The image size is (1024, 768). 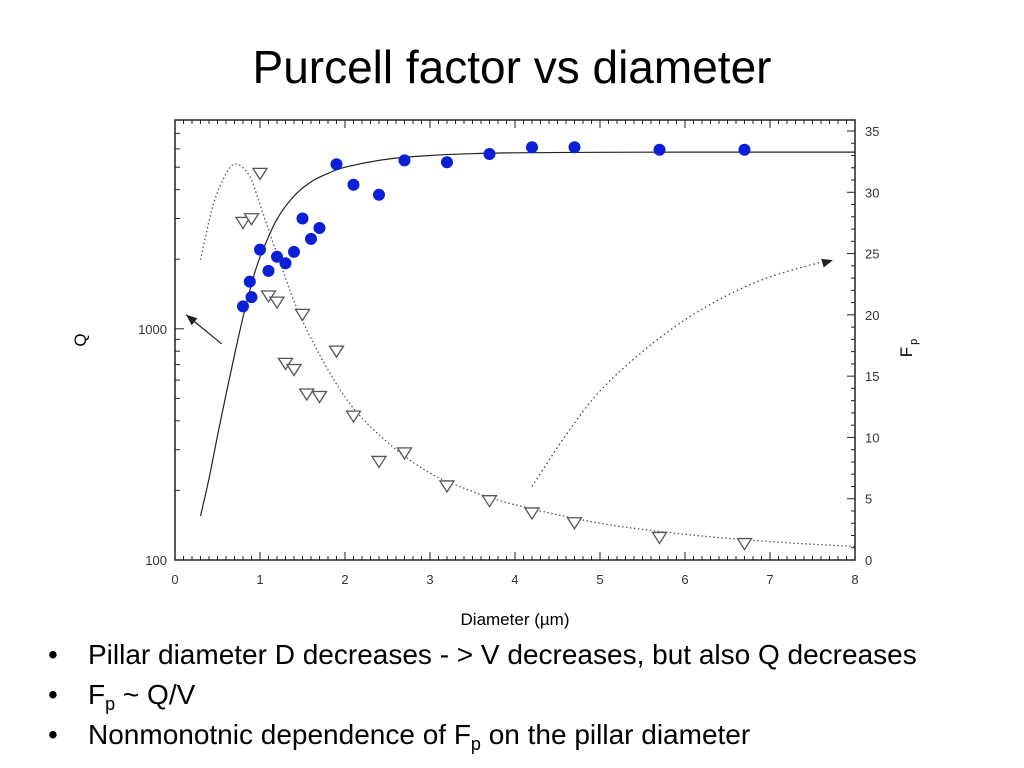 What do you see at coordinates (80, 339) in the screenshot?
I see `y-axis-left-label: Q` at bounding box center [80, 339].